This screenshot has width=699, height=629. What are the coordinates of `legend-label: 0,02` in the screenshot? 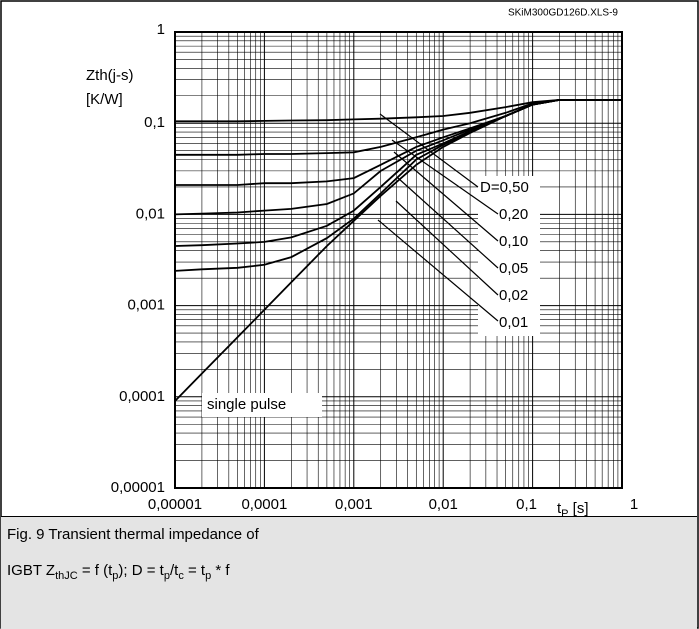 It's located at (513, 295).